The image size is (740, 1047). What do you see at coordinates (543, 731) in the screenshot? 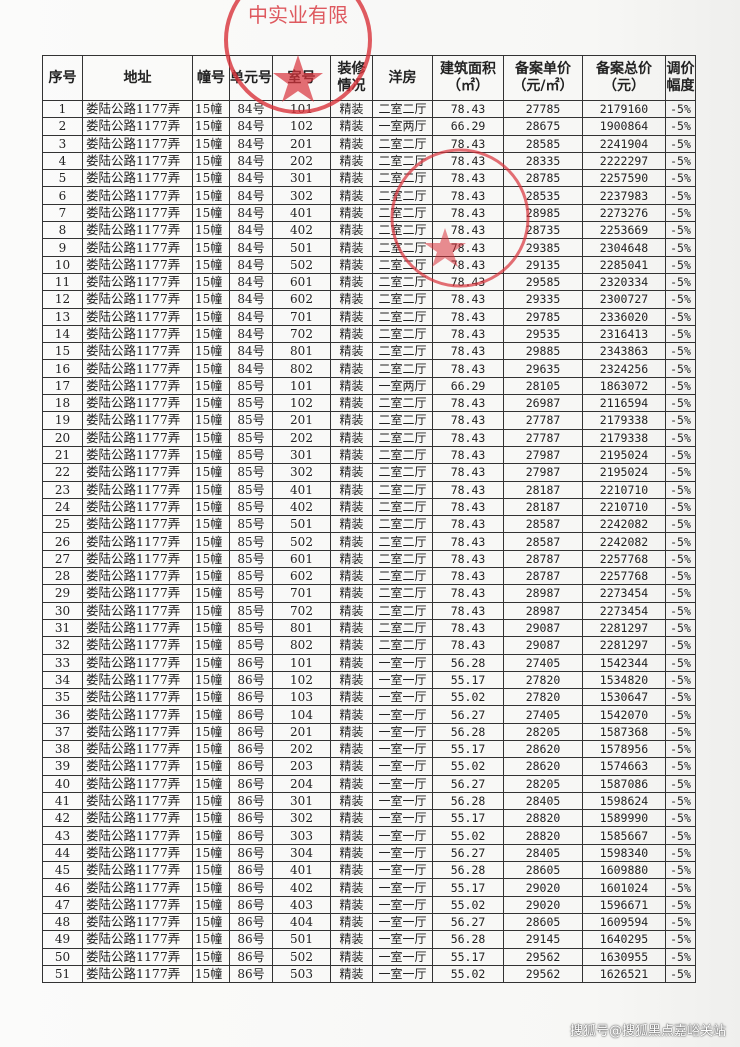
I see `cell-unit-price: 28205` at bounding box center [543, 731].